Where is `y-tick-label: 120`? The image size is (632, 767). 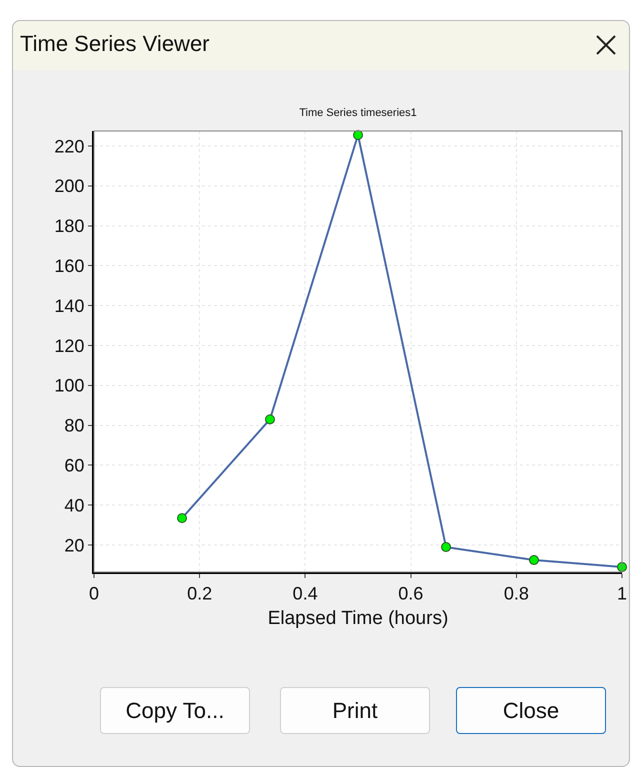 y-tick-label: 120 is located at coordinates (69, 346).